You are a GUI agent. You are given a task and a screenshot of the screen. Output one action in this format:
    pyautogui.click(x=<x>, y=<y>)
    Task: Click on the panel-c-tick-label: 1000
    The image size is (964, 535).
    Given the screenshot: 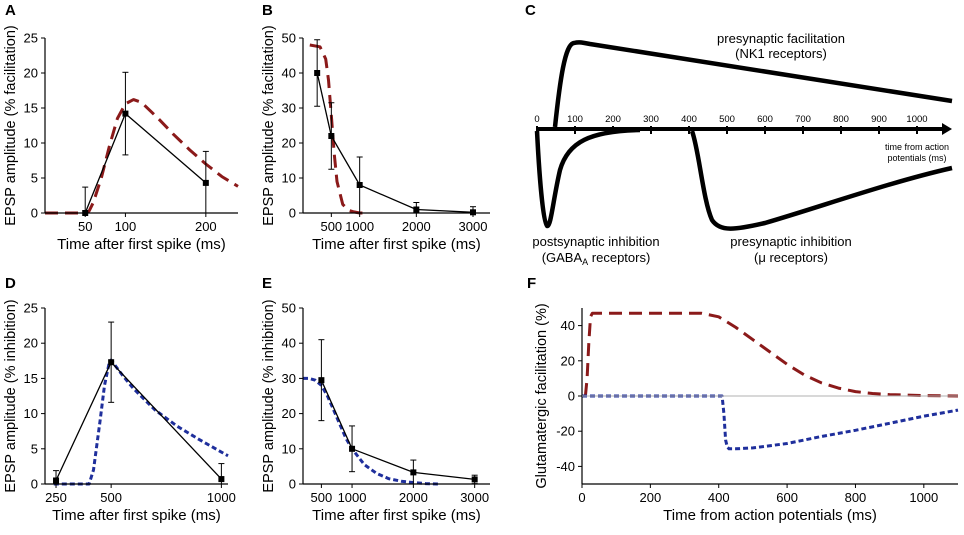 What is the action you would take?
    pyautogui.click(x=916, y=119)
    